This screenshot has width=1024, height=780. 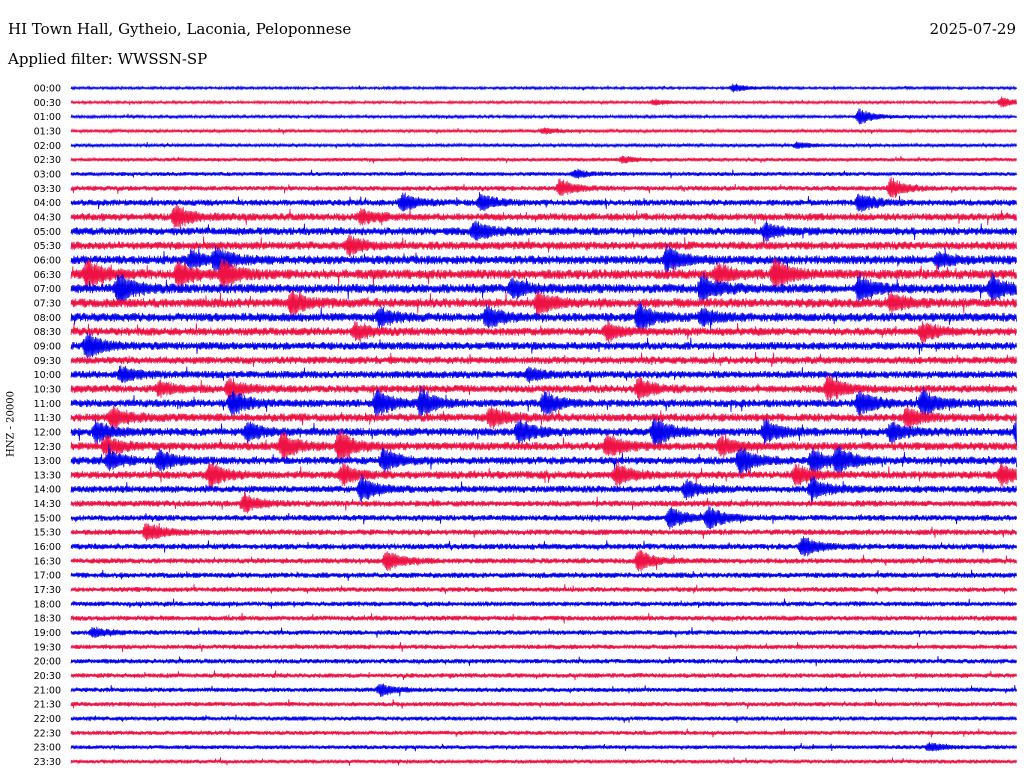 What do you see at coordinates (47, 662) in the screenshot?
I see `time-tick-label: 20:00` at bounding box center [47, 662].